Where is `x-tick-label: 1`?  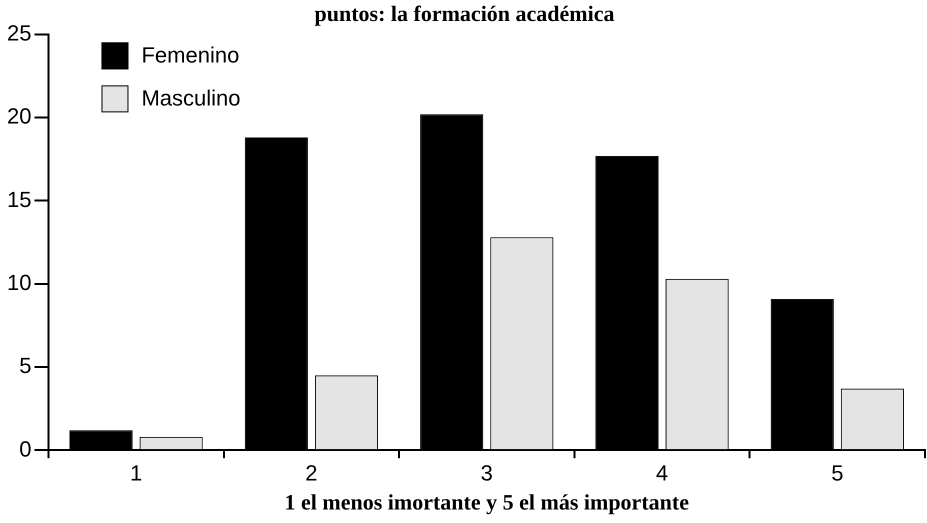
x-tick-label: 1 is located at coordinates (136, 473).